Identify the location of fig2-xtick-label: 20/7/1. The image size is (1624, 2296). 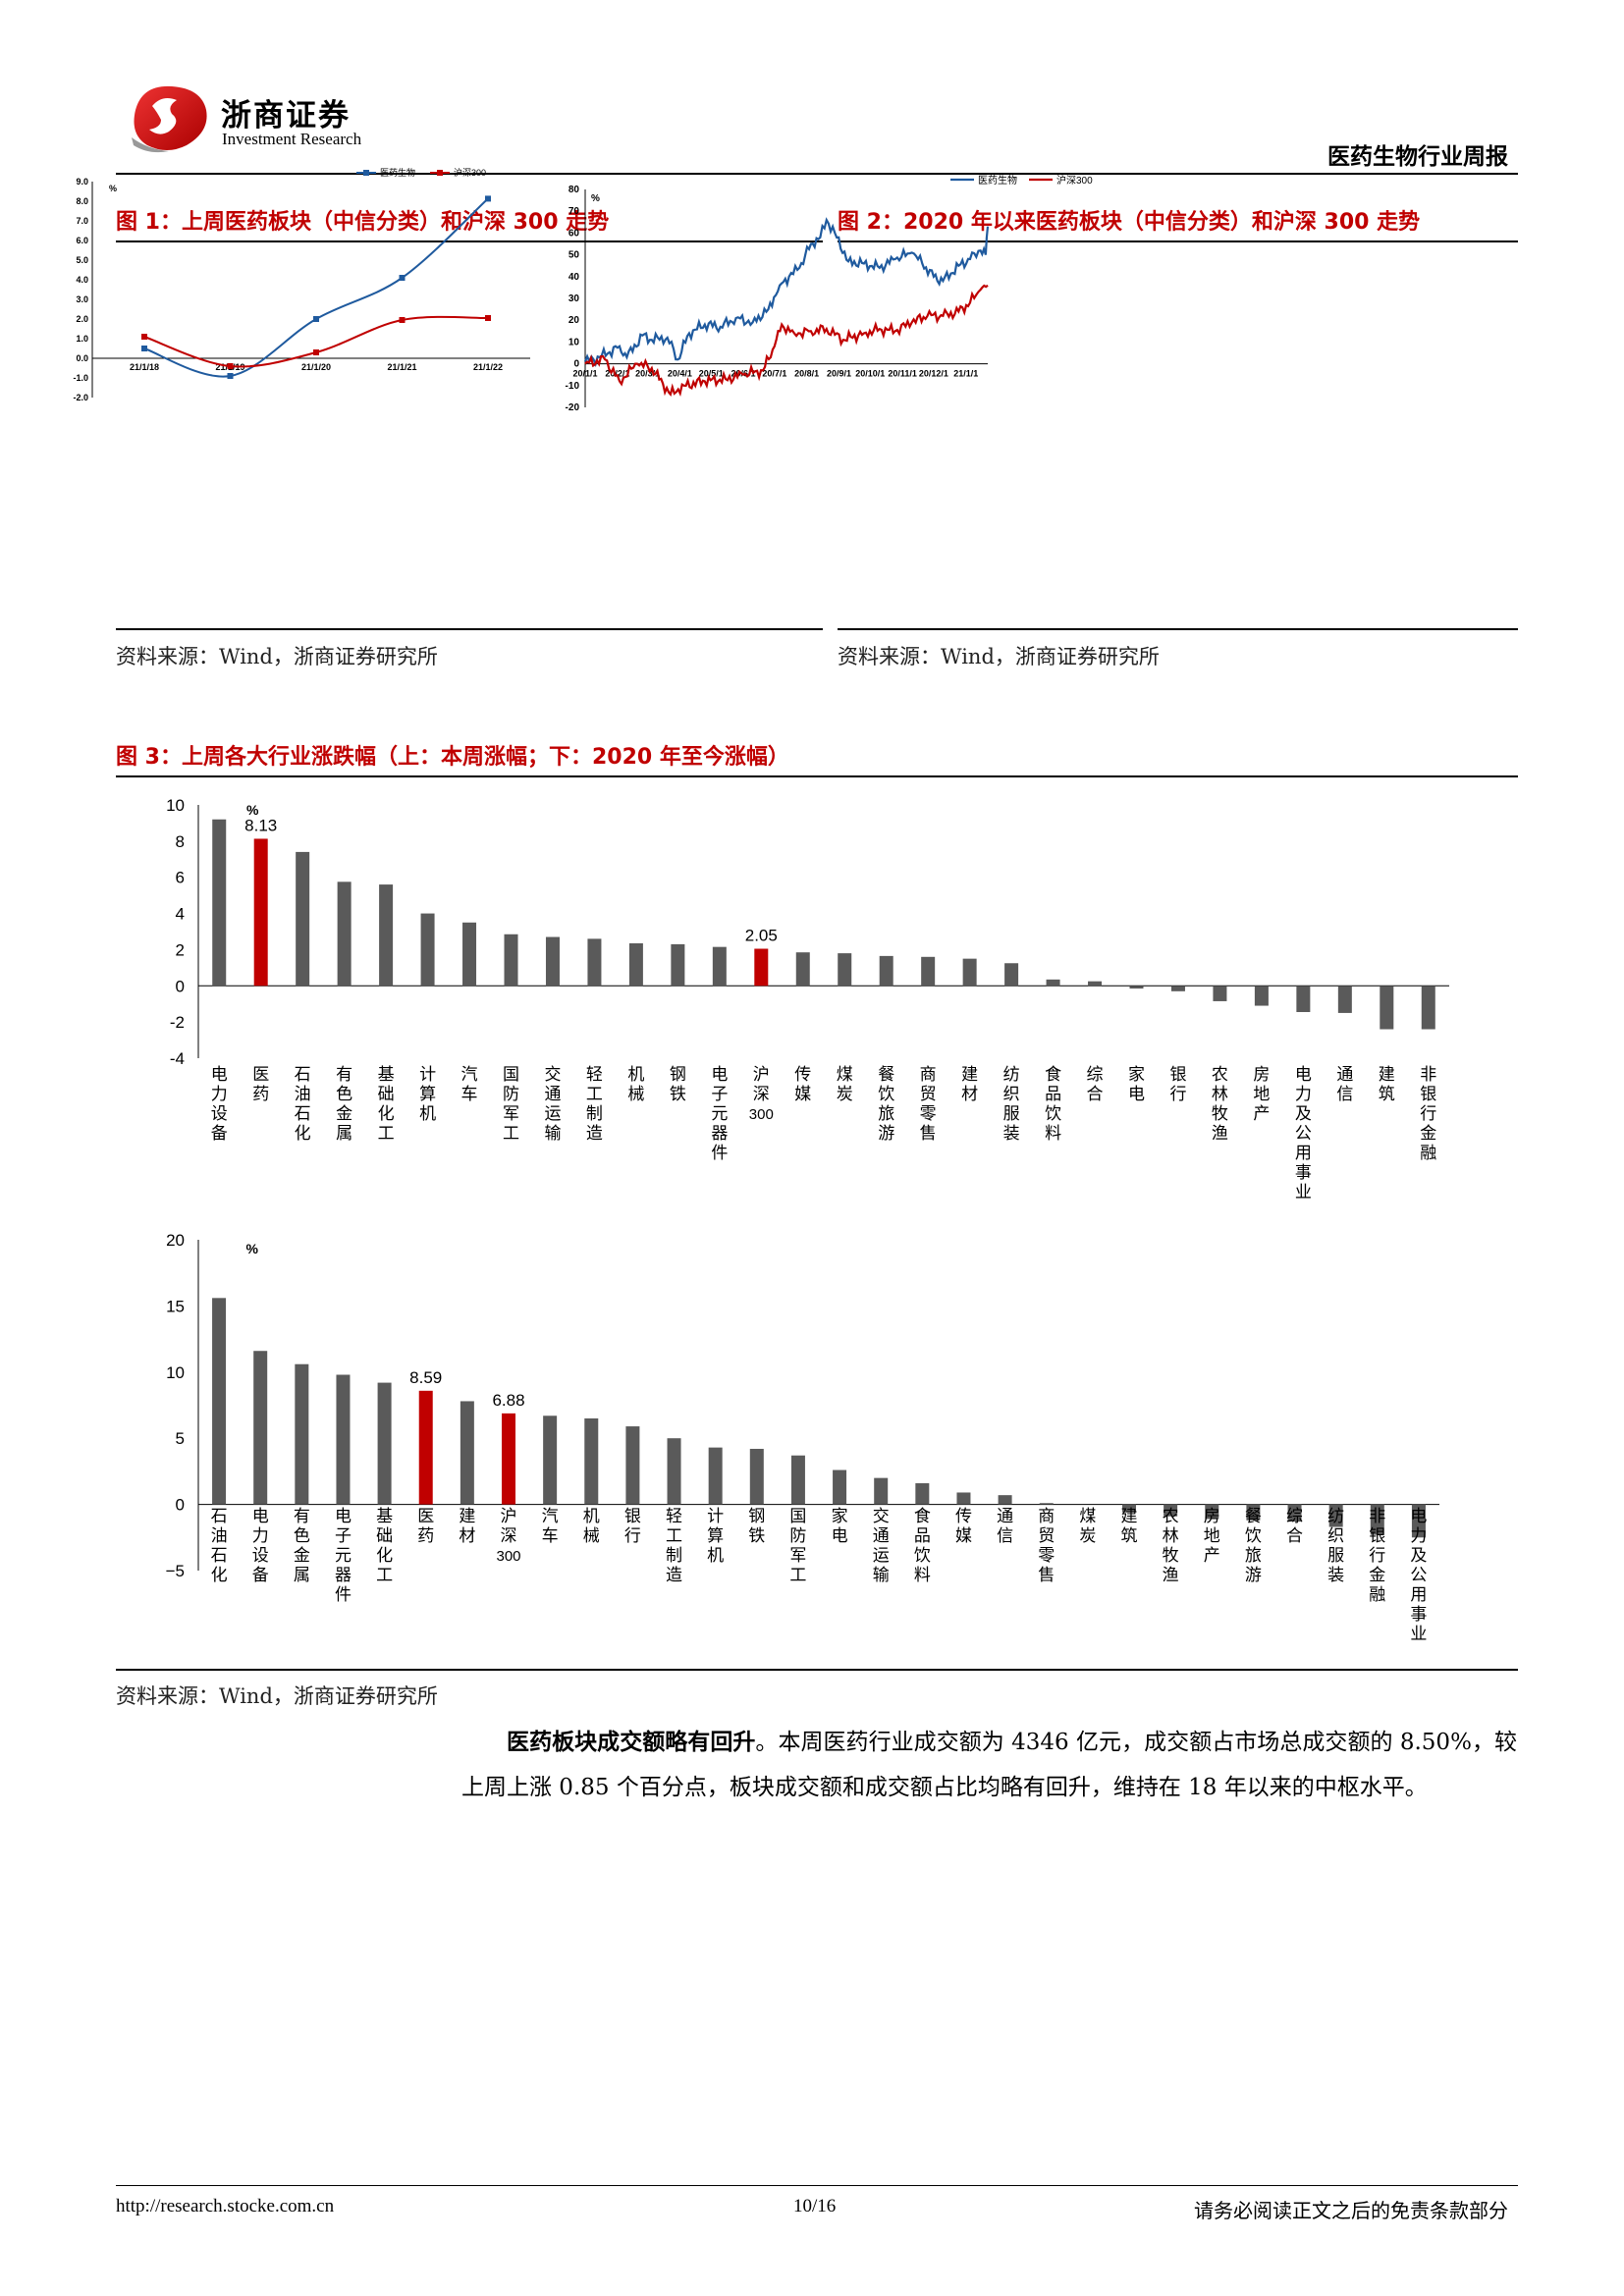
(774, 374).